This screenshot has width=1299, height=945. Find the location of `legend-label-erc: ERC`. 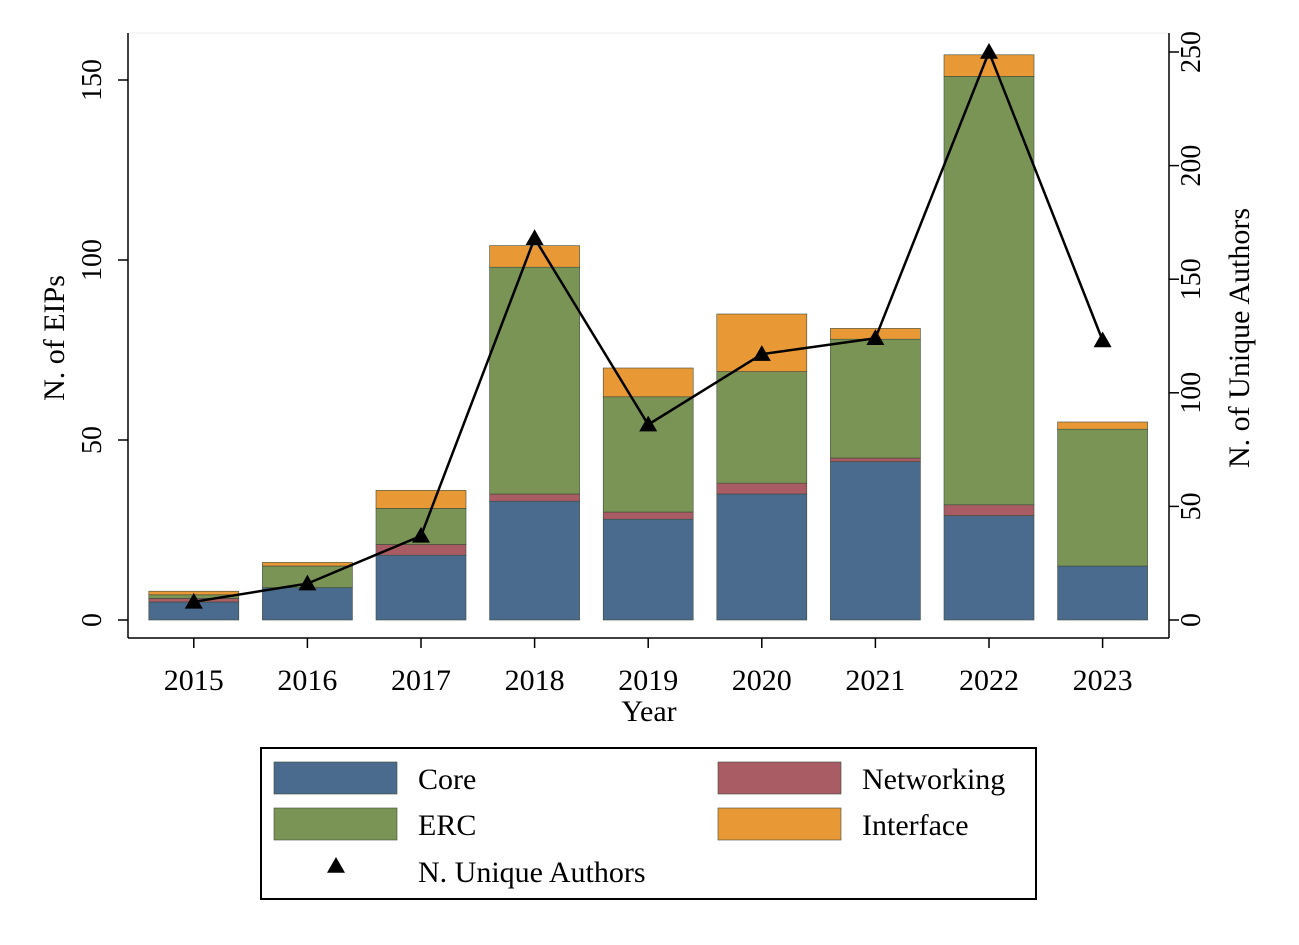

legend-label-erc: ERC is located at coordinates (447, 825).